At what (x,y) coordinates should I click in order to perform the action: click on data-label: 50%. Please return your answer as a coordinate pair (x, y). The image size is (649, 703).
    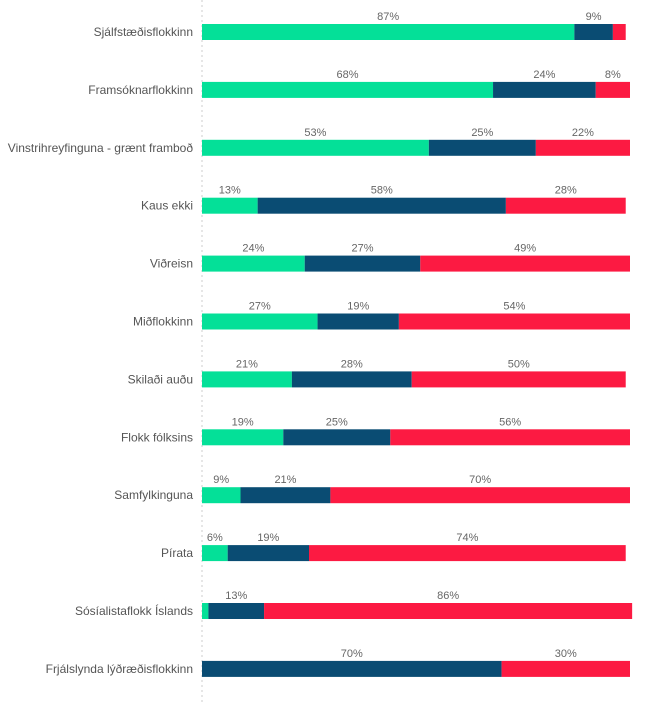
    Looking at the image, I should click on (519, 364).